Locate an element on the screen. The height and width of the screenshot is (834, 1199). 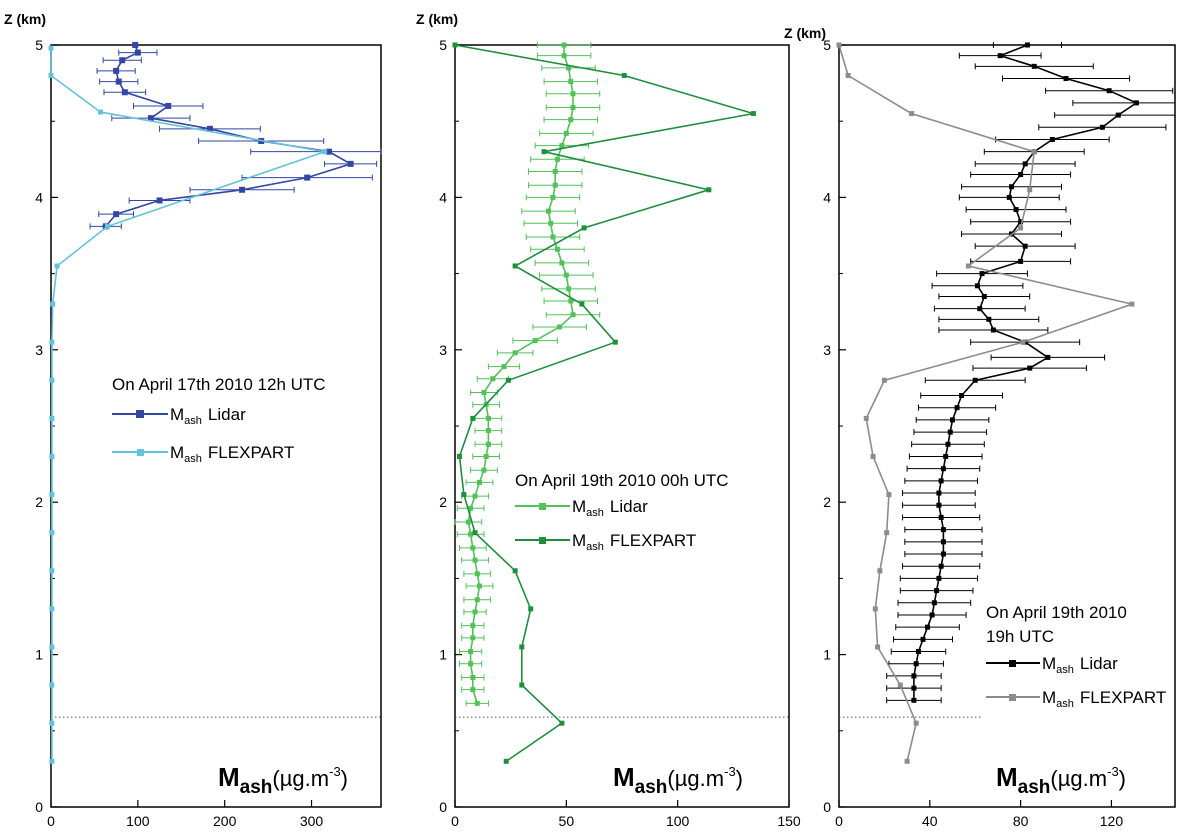
y-axis-label: Z (km) is located at coordinates (437, 19).